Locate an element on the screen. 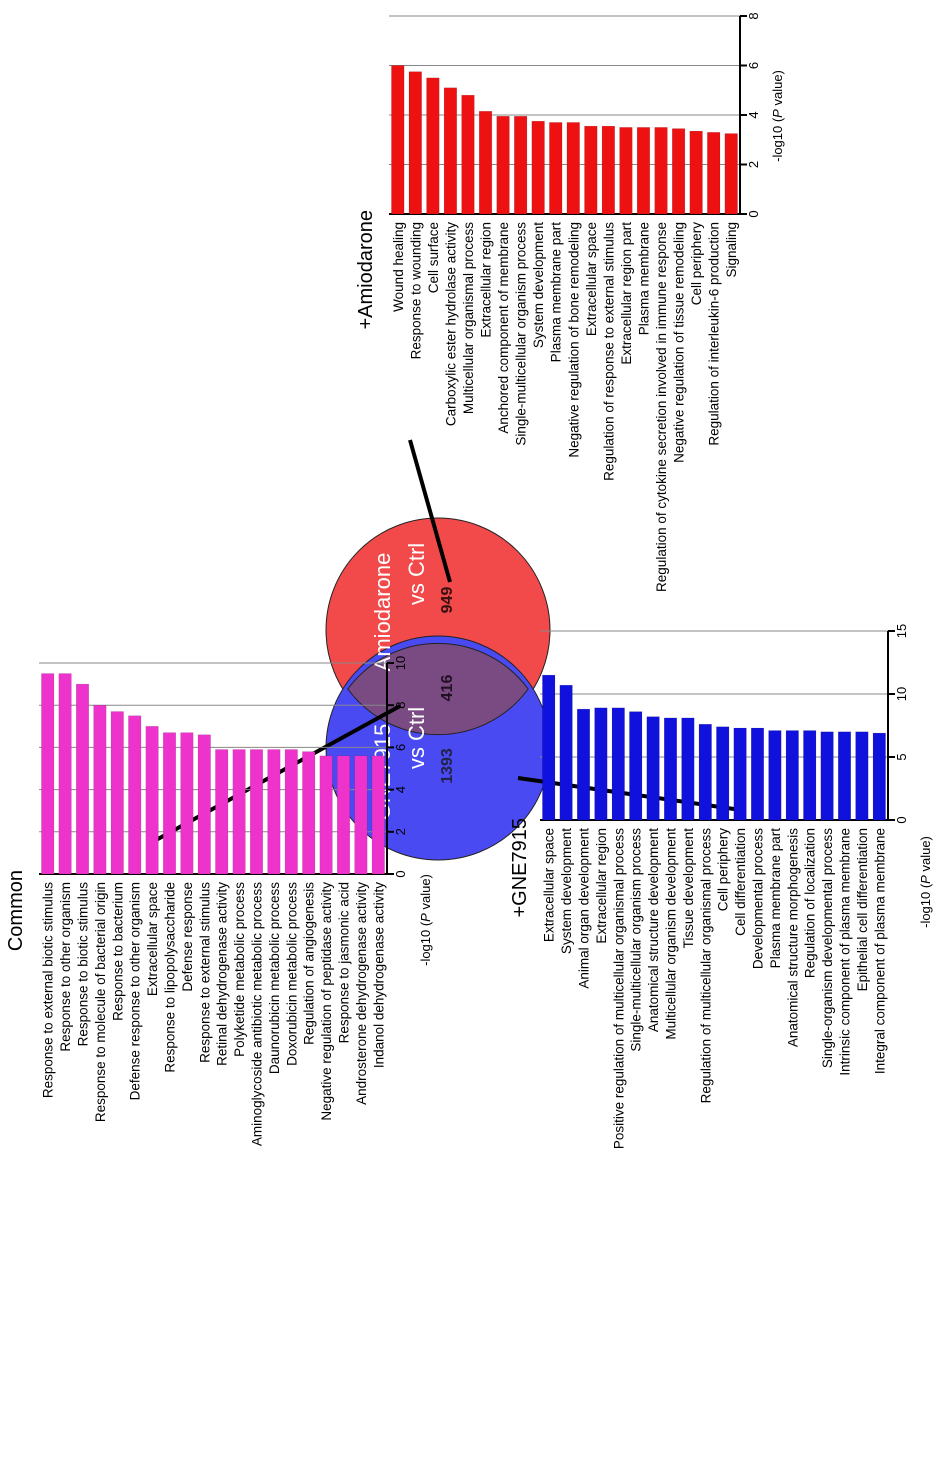  category-label: Extracellular region is located at coordinates (601, 886).